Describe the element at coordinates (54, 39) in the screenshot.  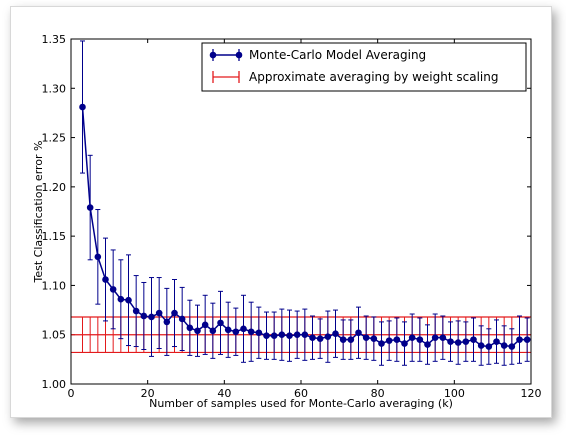
I see `y-tick-label: 1.35` at that location.